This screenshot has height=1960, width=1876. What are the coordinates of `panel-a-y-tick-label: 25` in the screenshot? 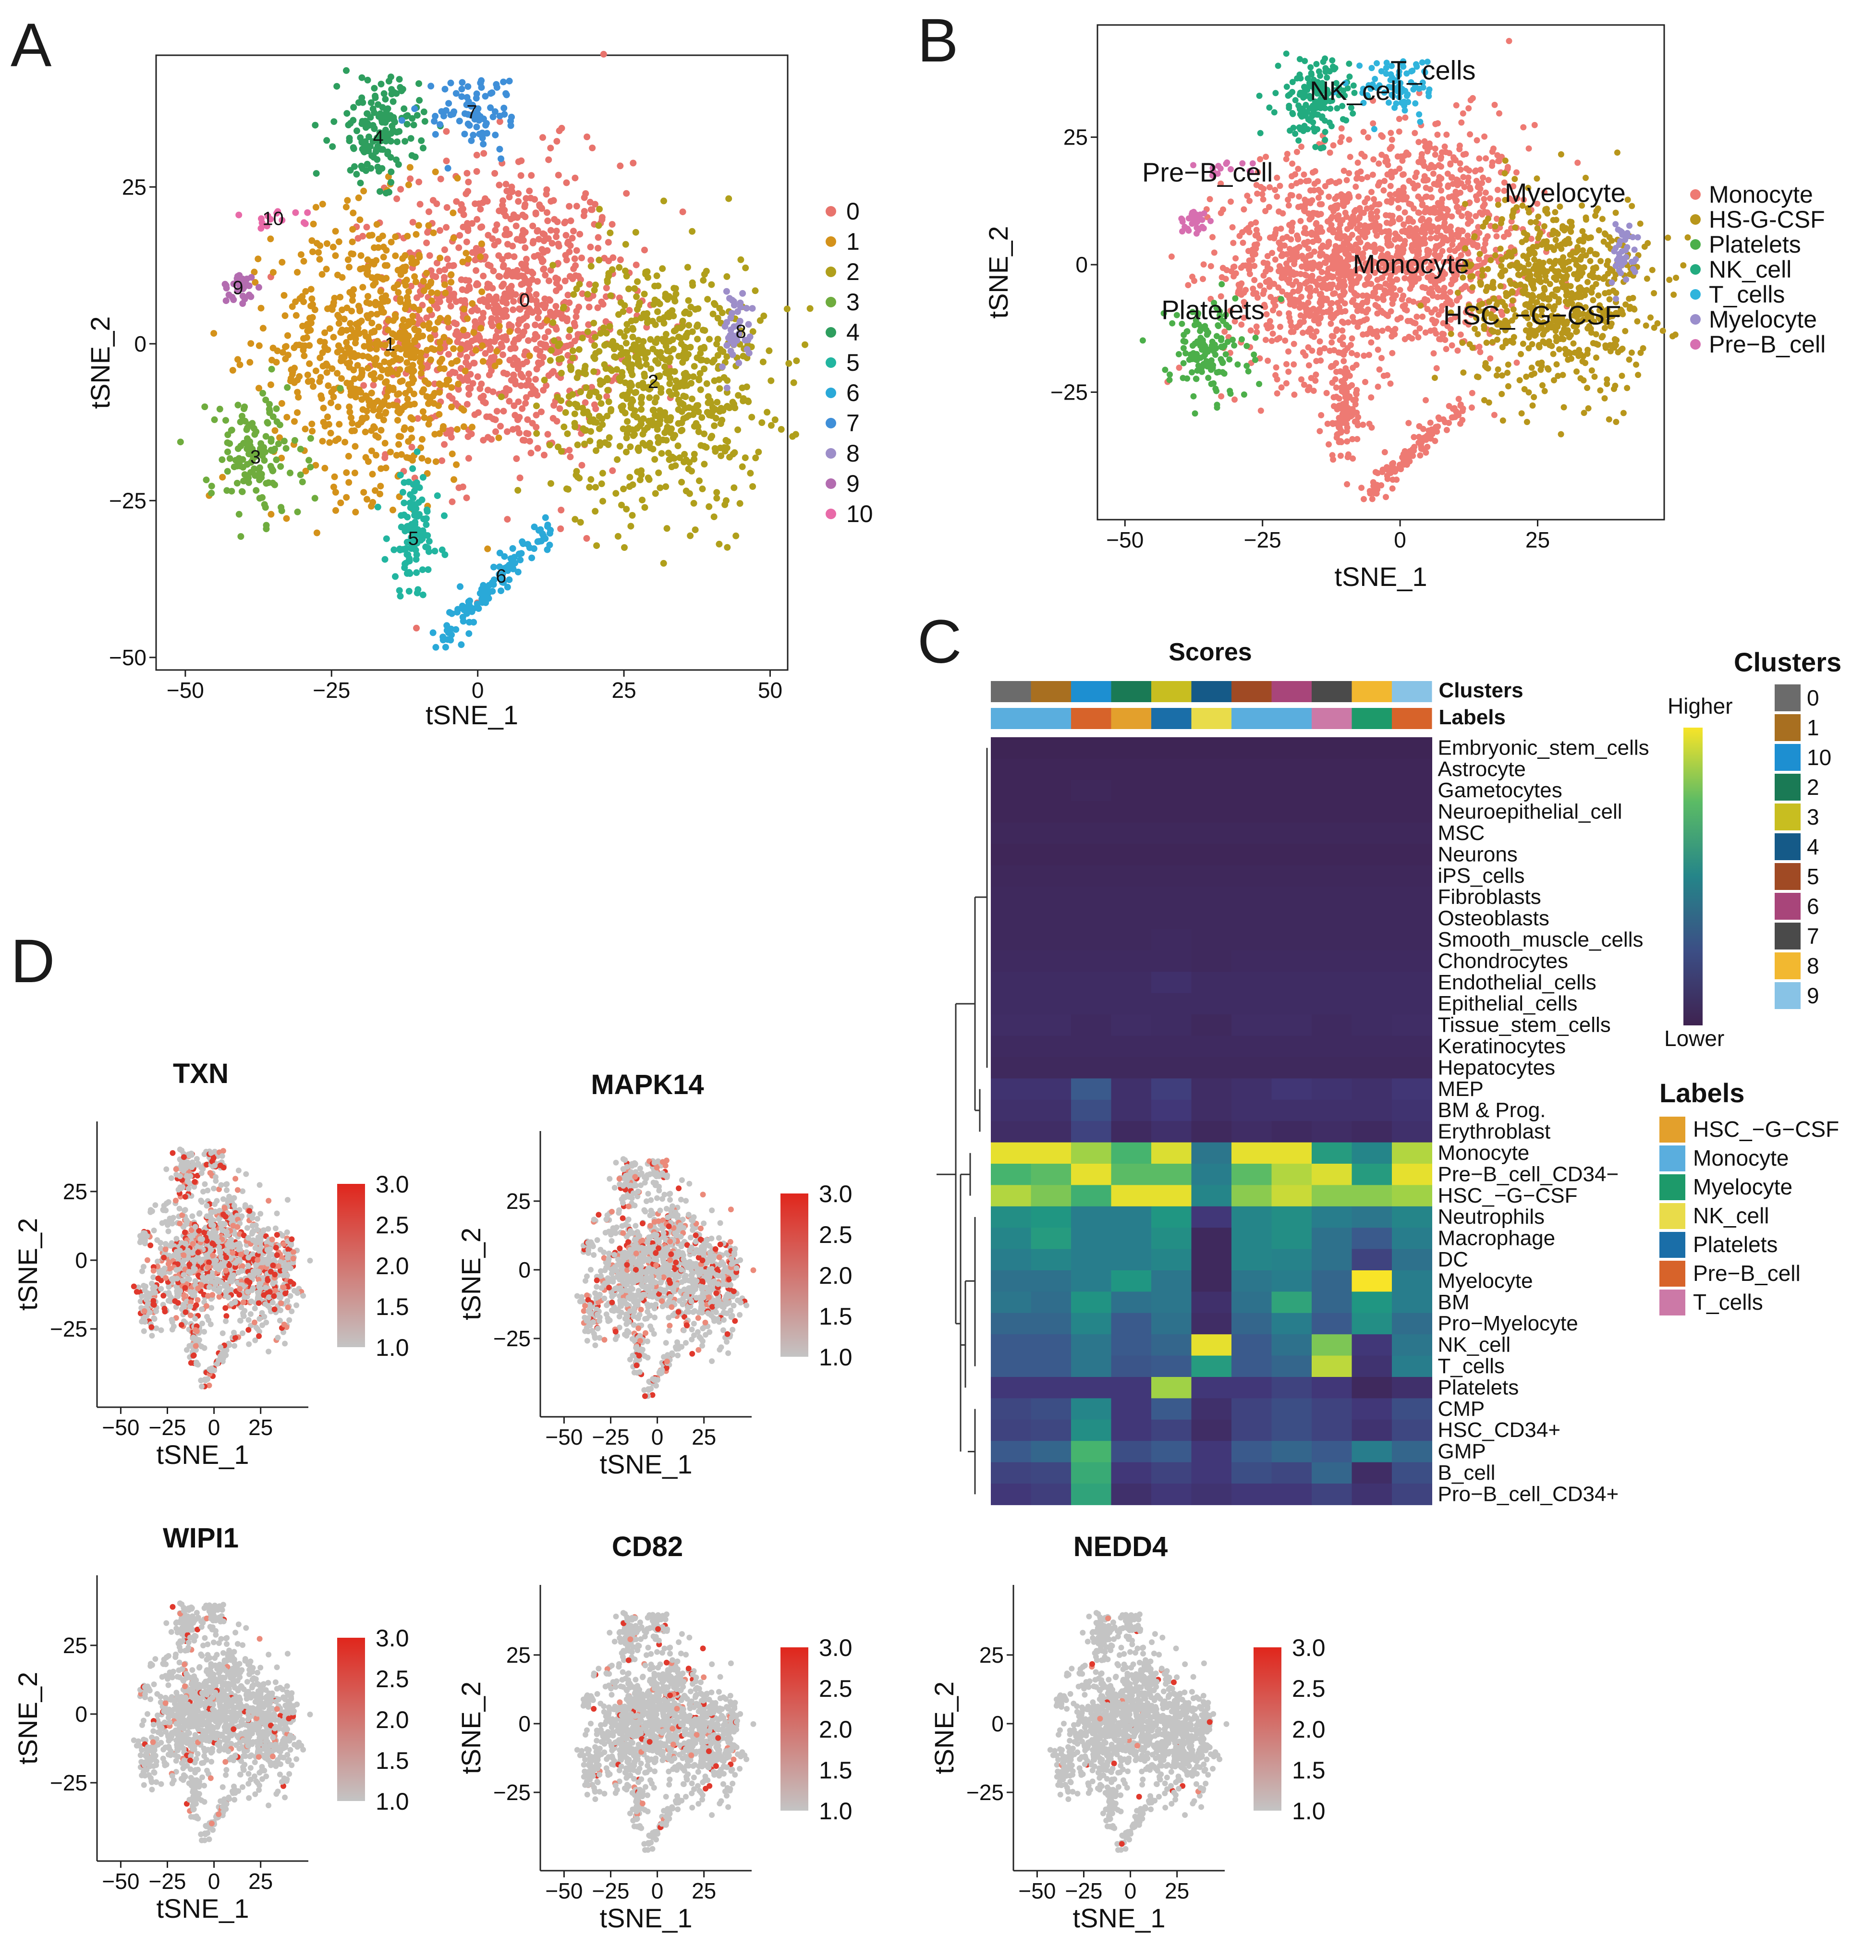 It's located at (134, 186).